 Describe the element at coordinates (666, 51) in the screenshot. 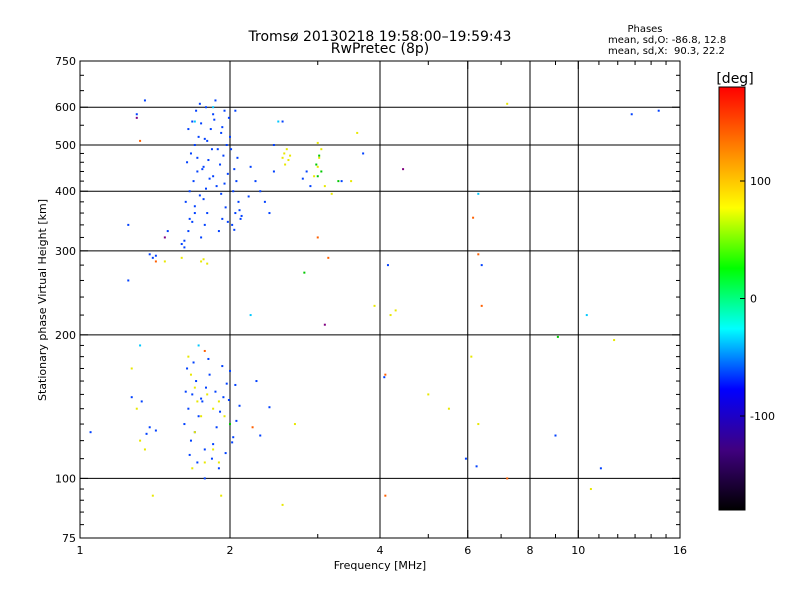

I see `stats-line-x: mean, sd,X: 90.3, 22.2` at that location.